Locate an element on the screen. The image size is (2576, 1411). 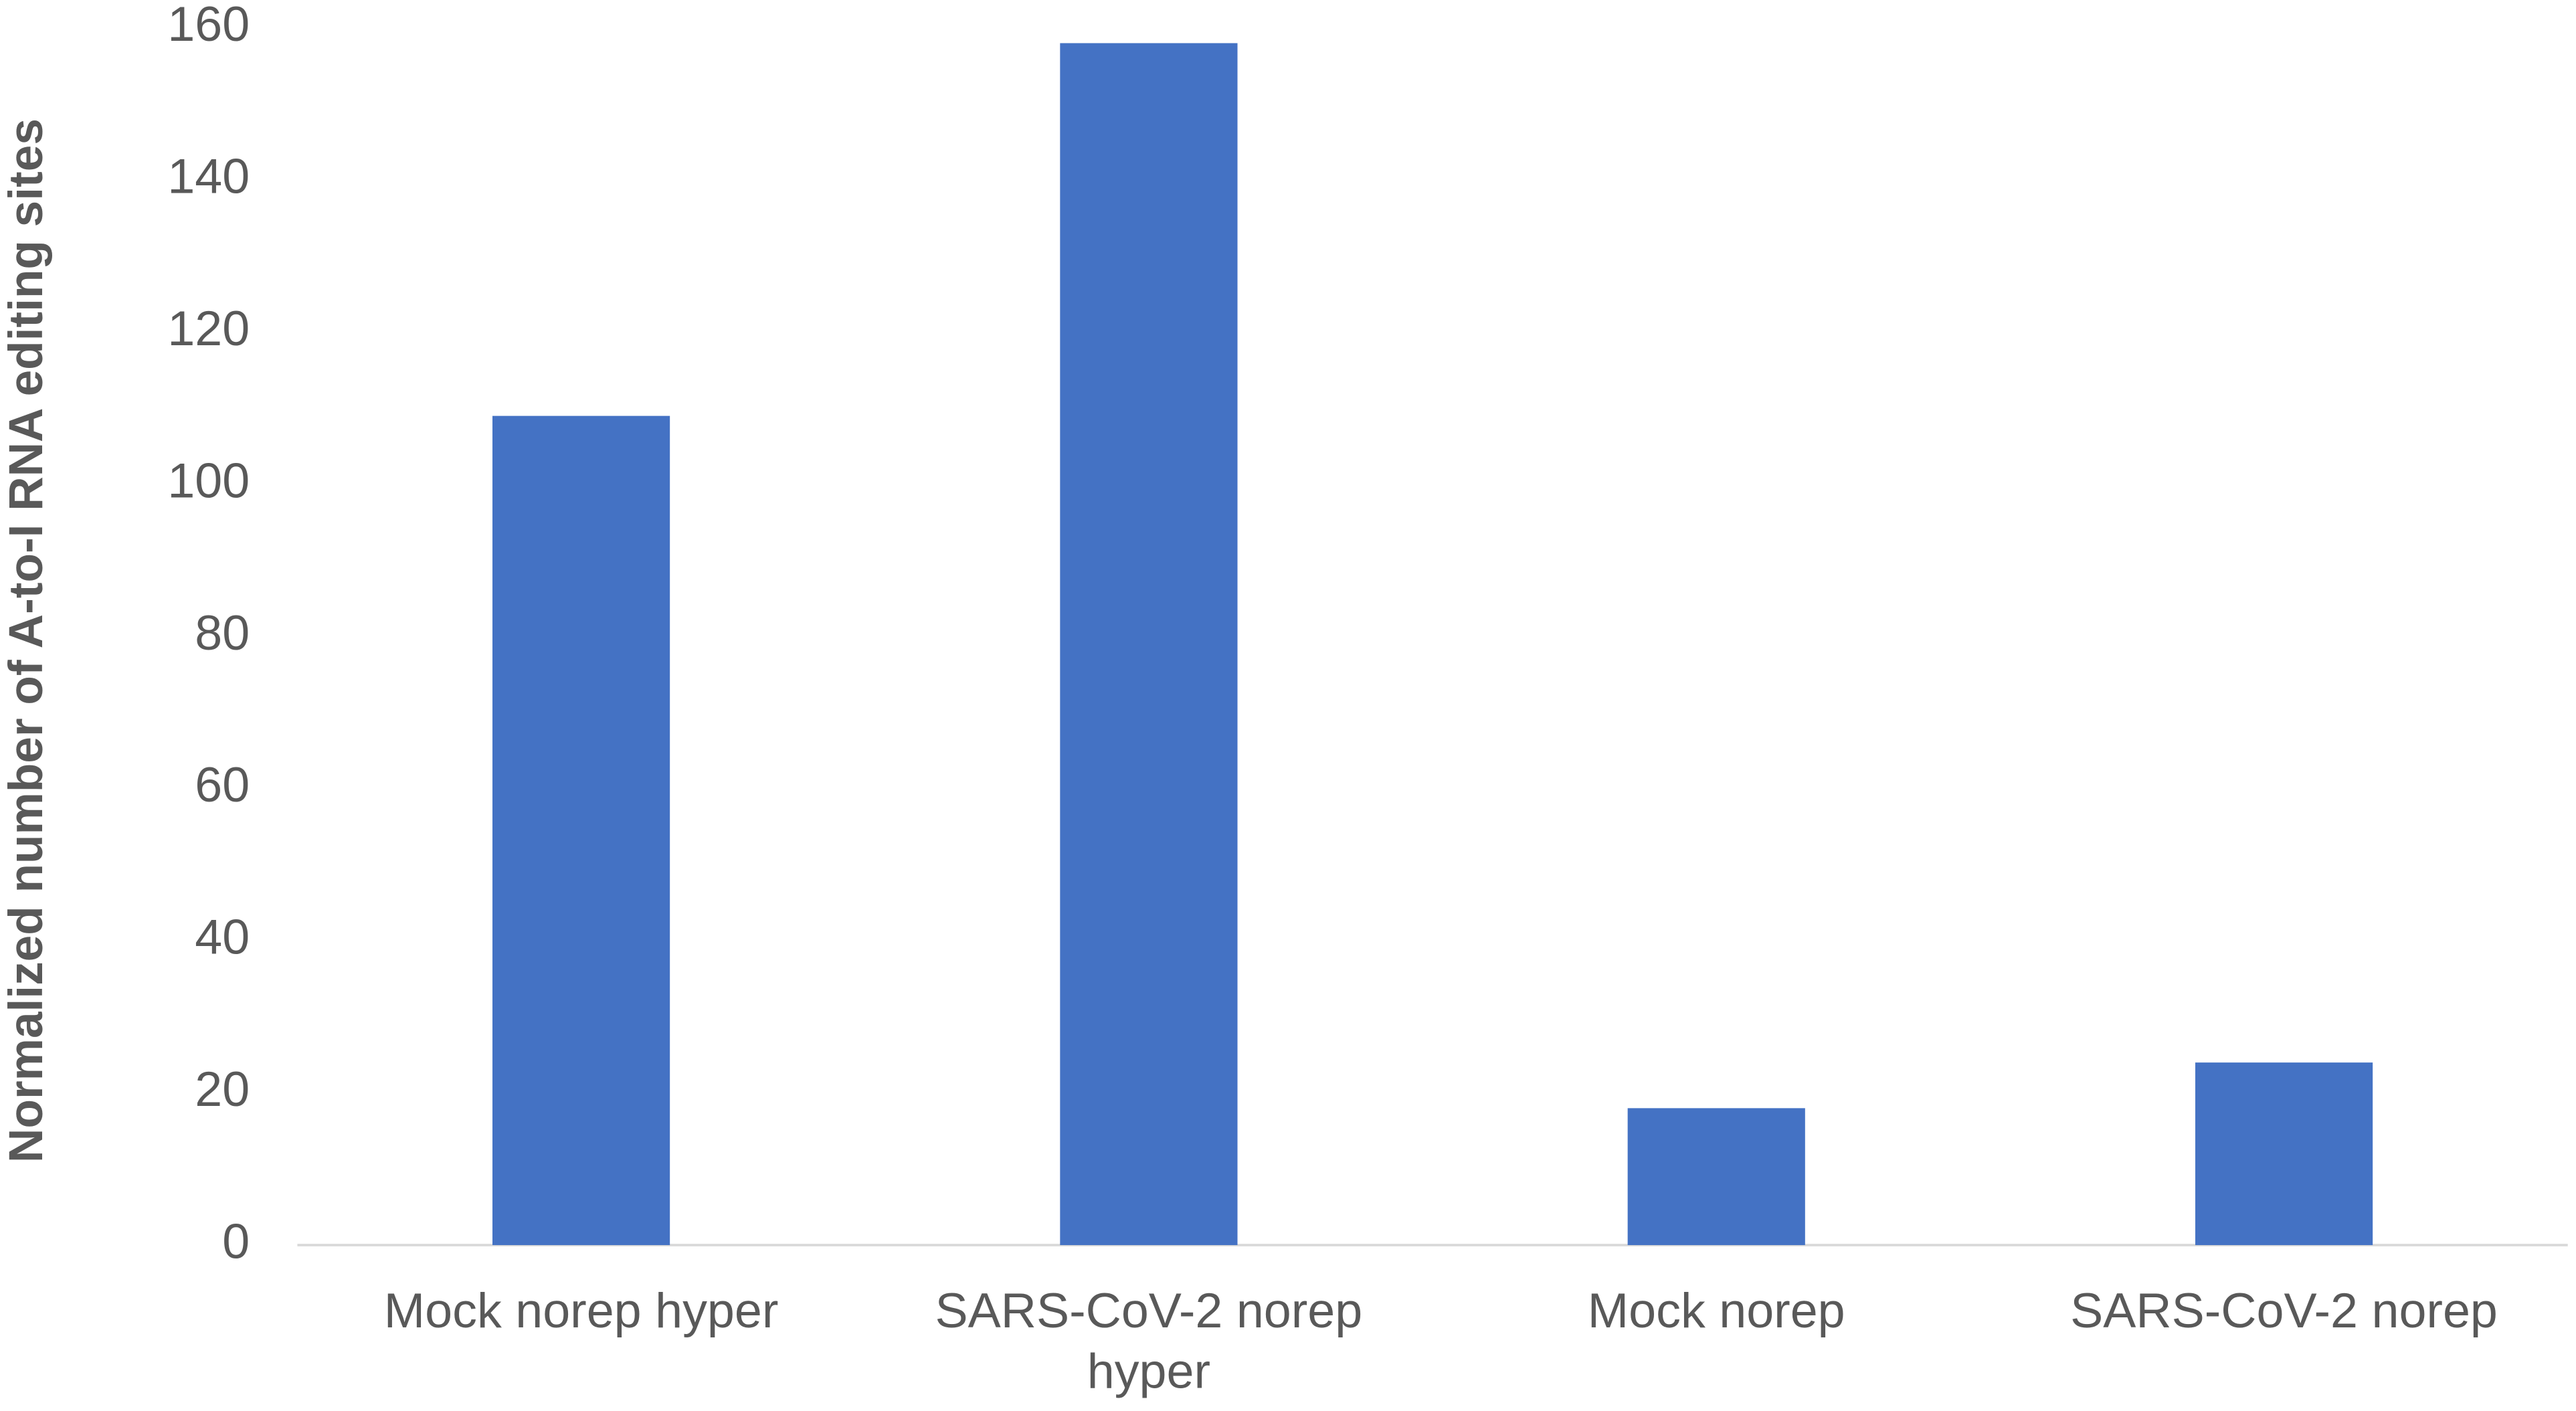
y-tick-label: 100 is located at coordinates (209, 480).